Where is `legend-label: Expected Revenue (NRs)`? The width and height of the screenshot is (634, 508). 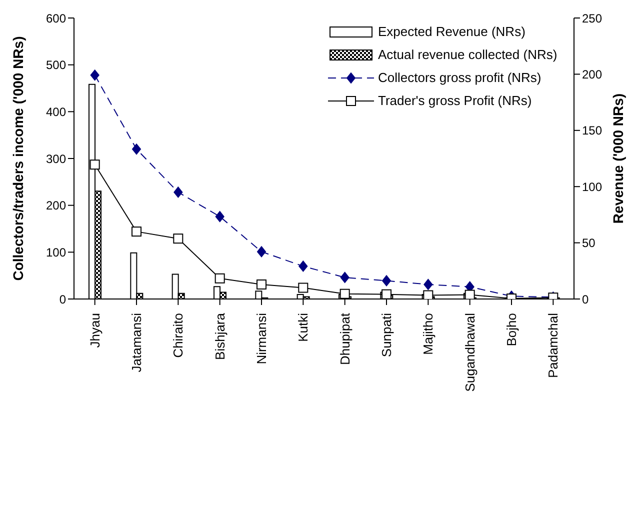 legend-label: Expected Revenue (NRs) is located at coordinates (452, 31).